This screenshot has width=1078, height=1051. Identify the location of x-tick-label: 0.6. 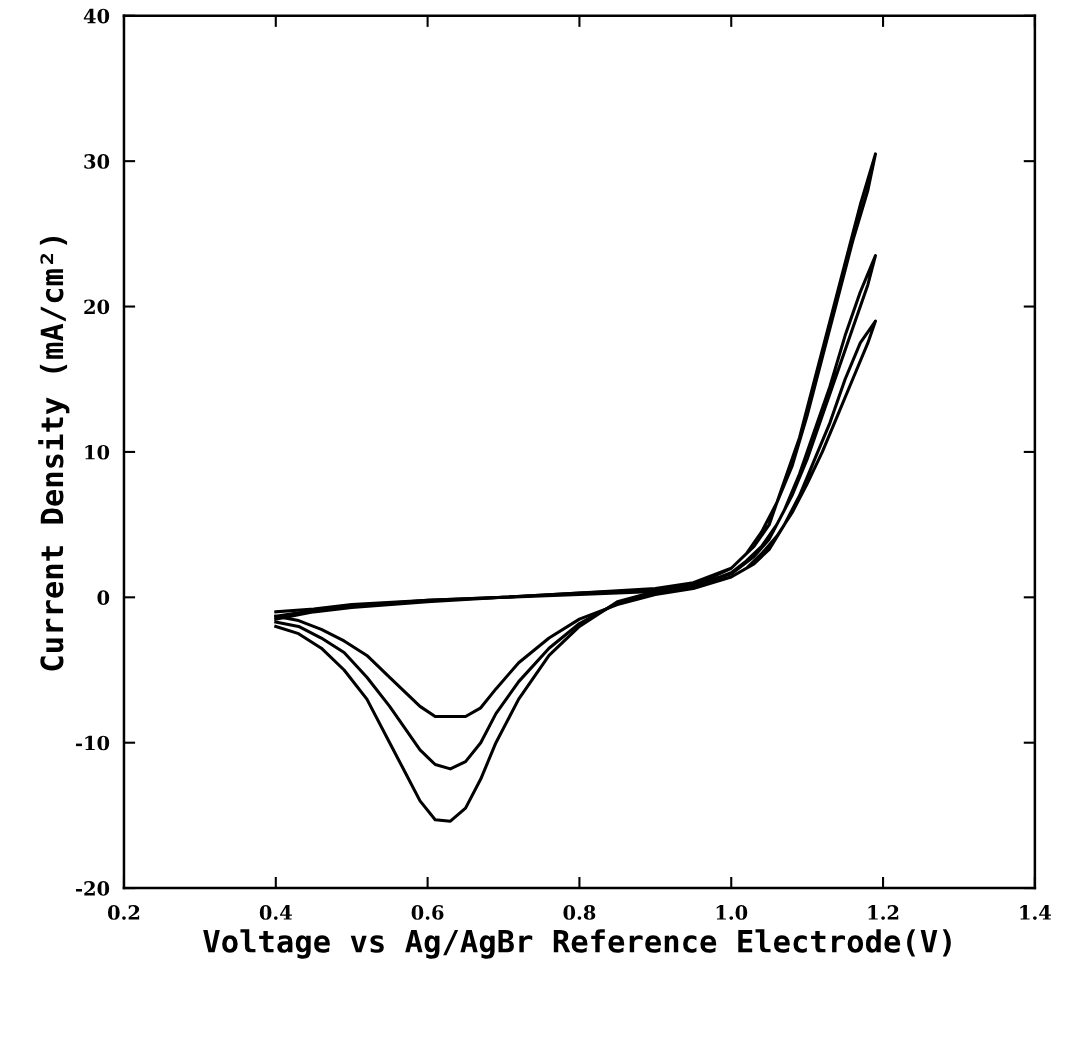
(427, 912).